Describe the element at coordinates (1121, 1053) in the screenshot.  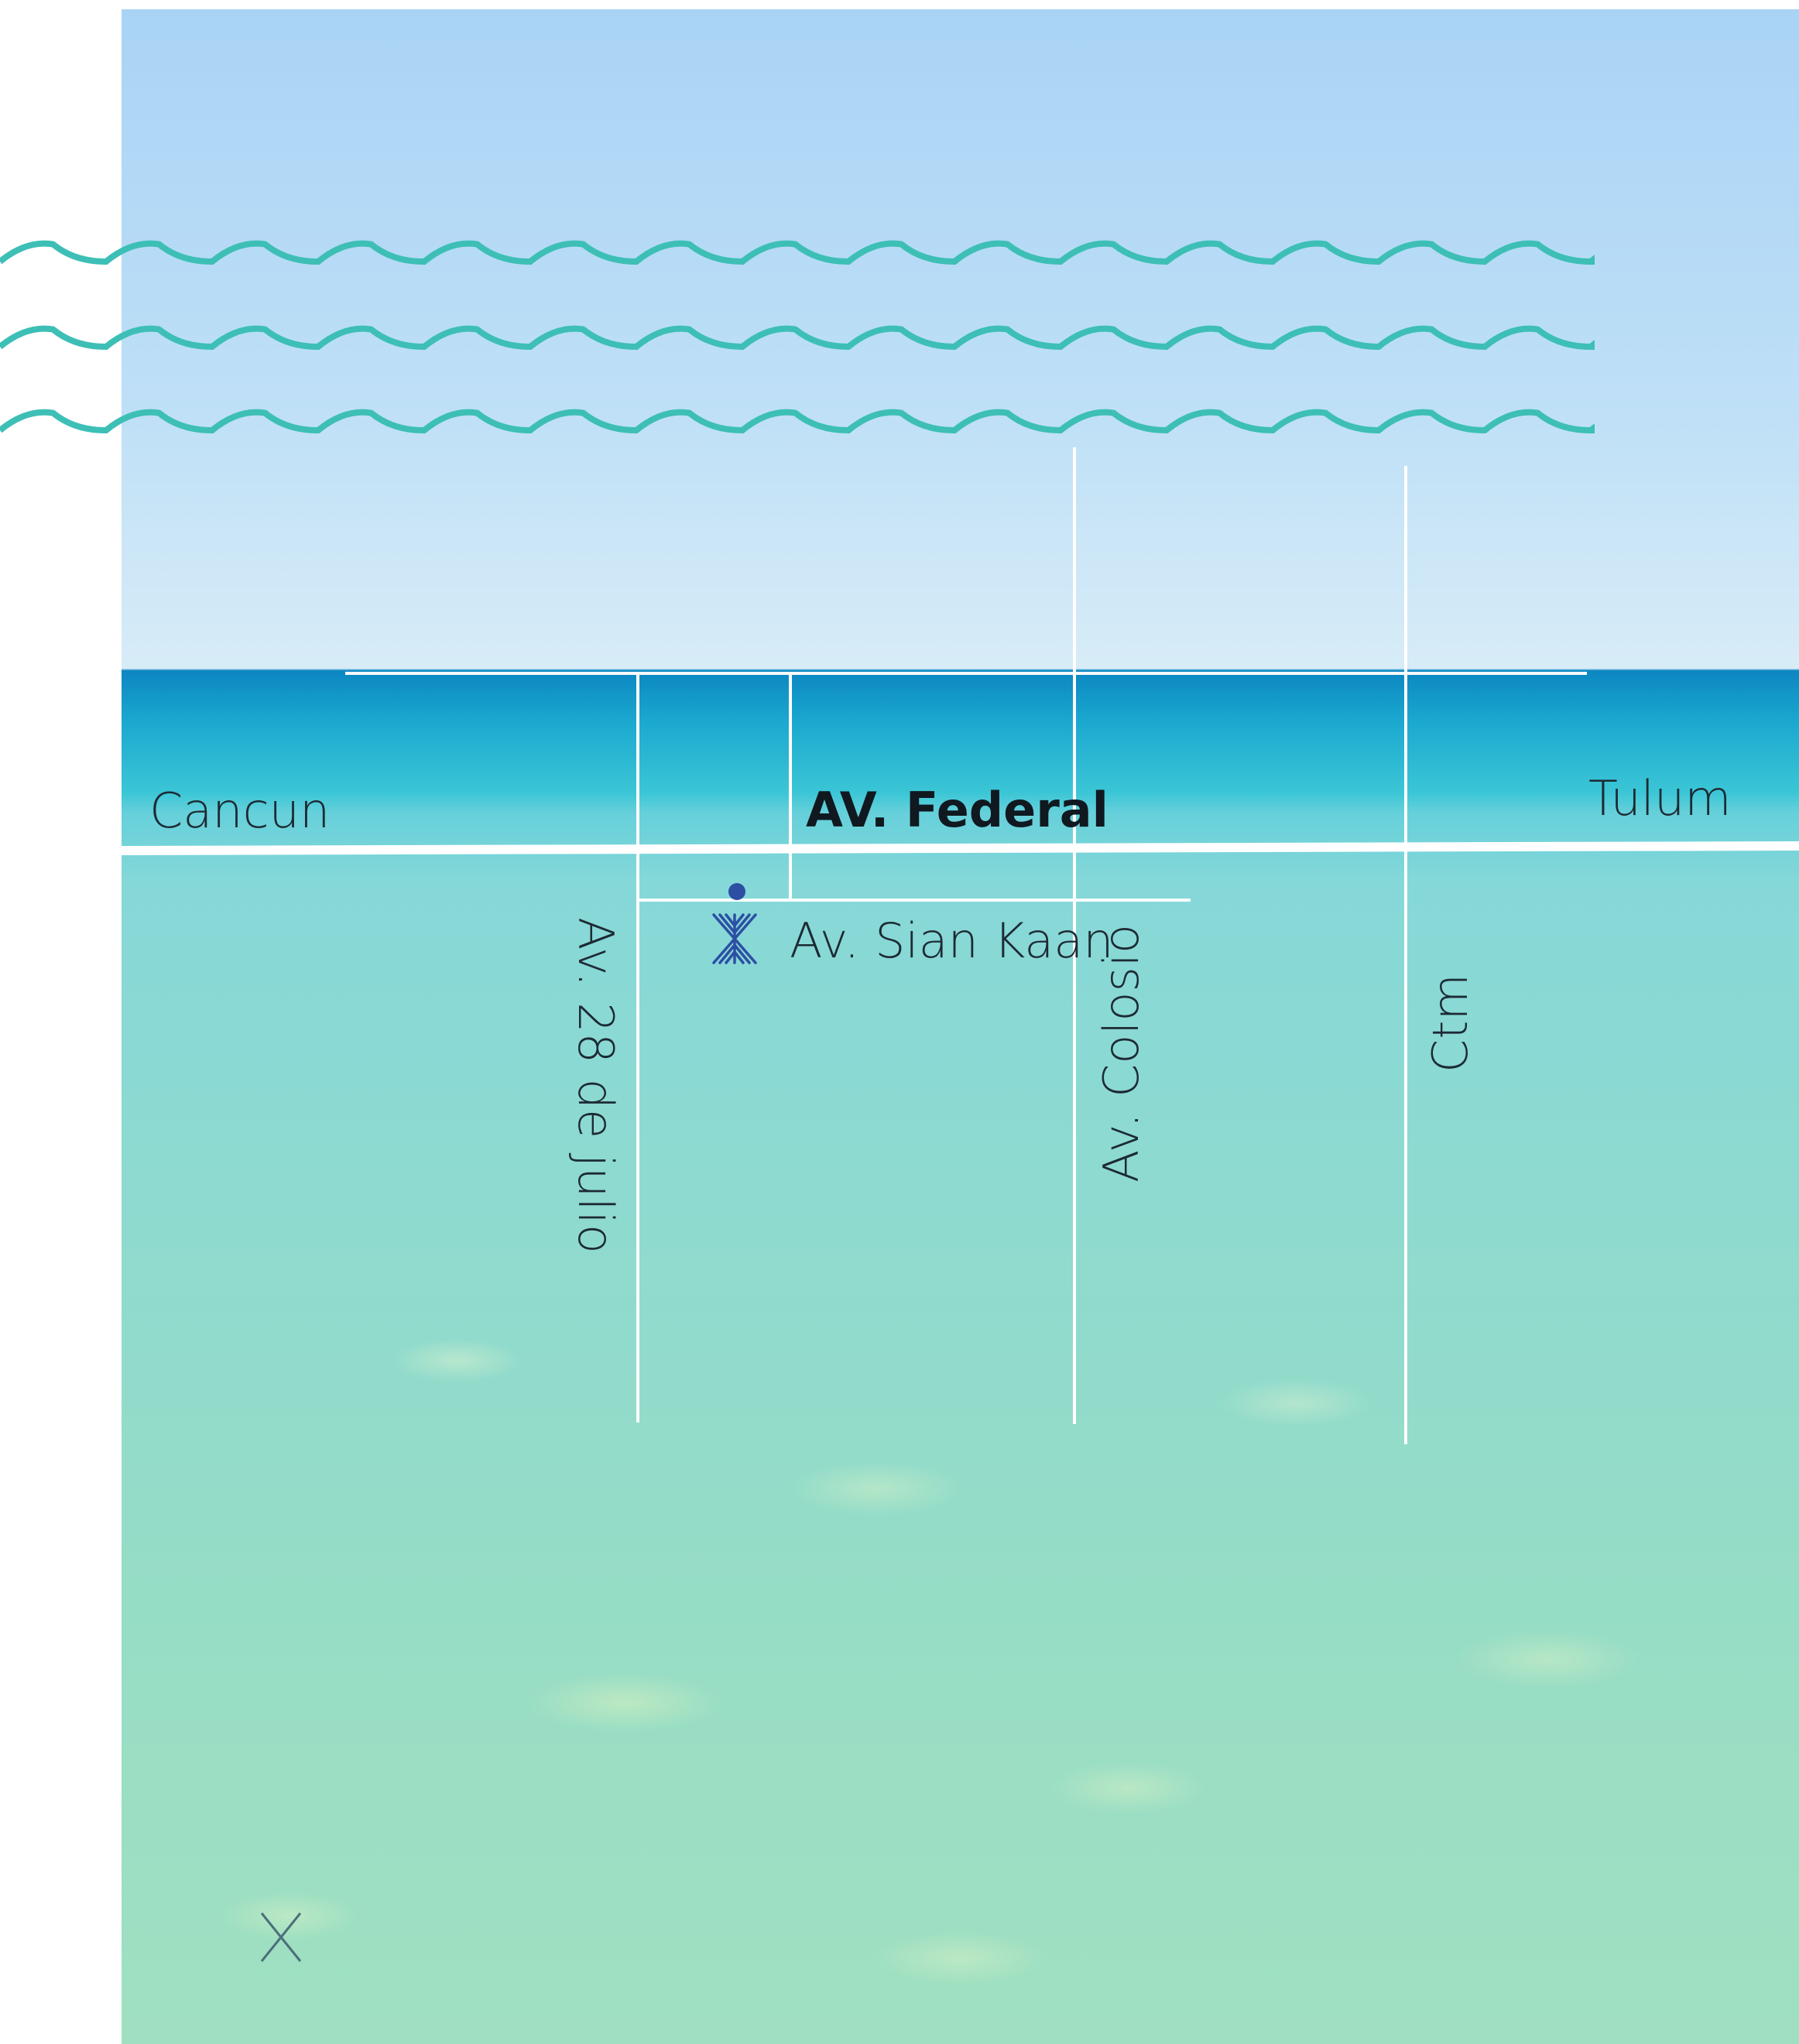
I see `label-av-colosio: Av. Colosio` at that location.